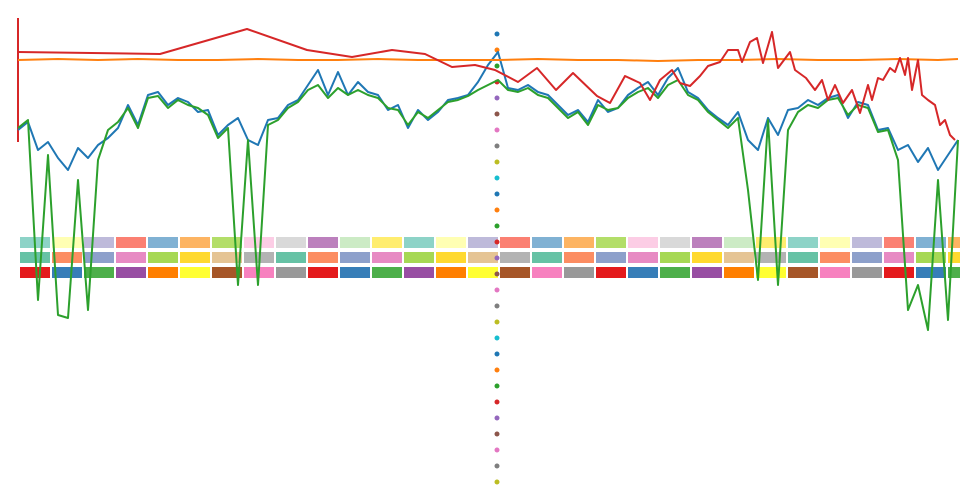 Image resolution: width=960 pixels, height=500 pixels. What do you see at coordinates (488, 60) in the screenshot?
I see `line` at bounding box center [488, 60].